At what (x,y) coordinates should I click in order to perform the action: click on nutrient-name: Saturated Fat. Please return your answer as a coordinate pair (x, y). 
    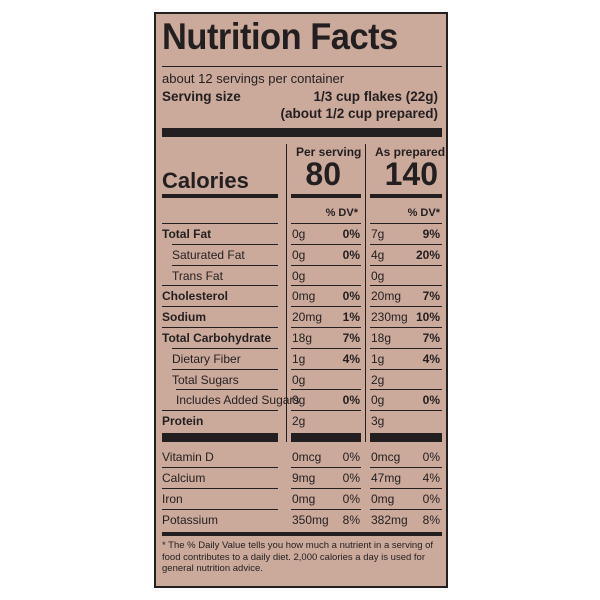
    Looking at the image, I should click on (208, 254).